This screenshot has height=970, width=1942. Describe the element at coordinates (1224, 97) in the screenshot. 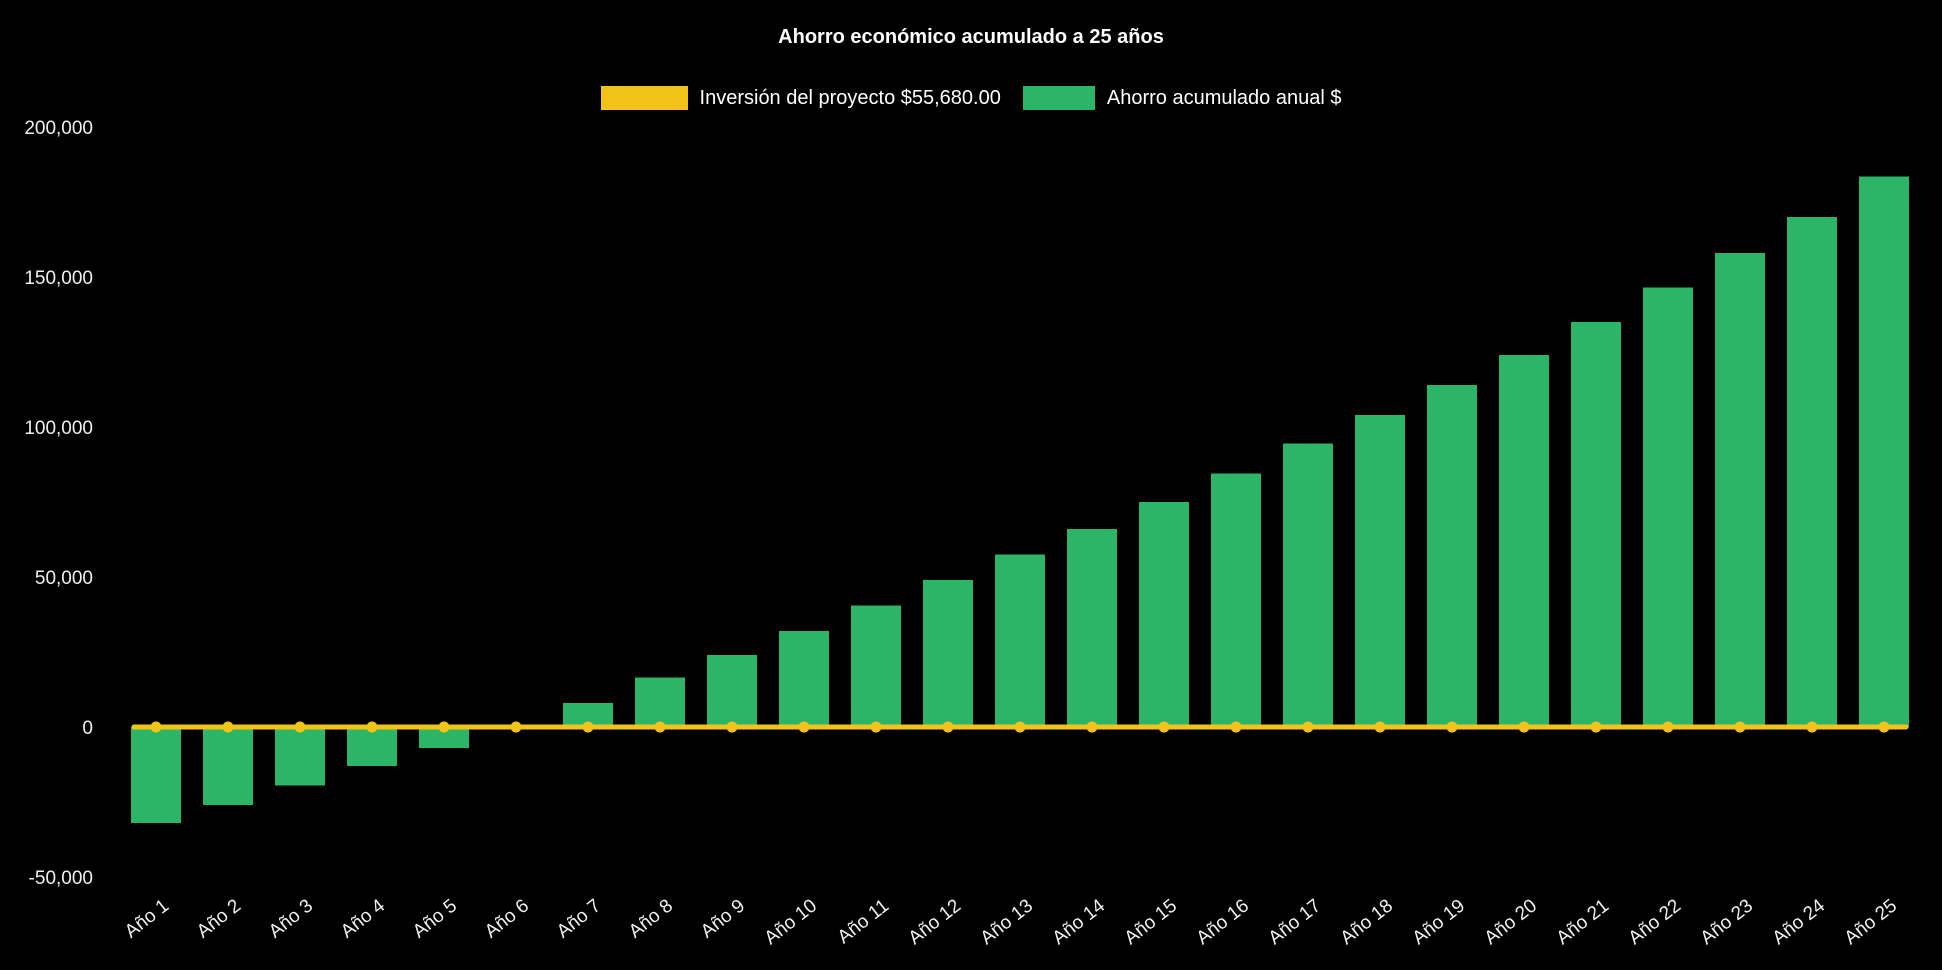

I see `savings-legend-label: Ahorro acumulado anual $` at that location.